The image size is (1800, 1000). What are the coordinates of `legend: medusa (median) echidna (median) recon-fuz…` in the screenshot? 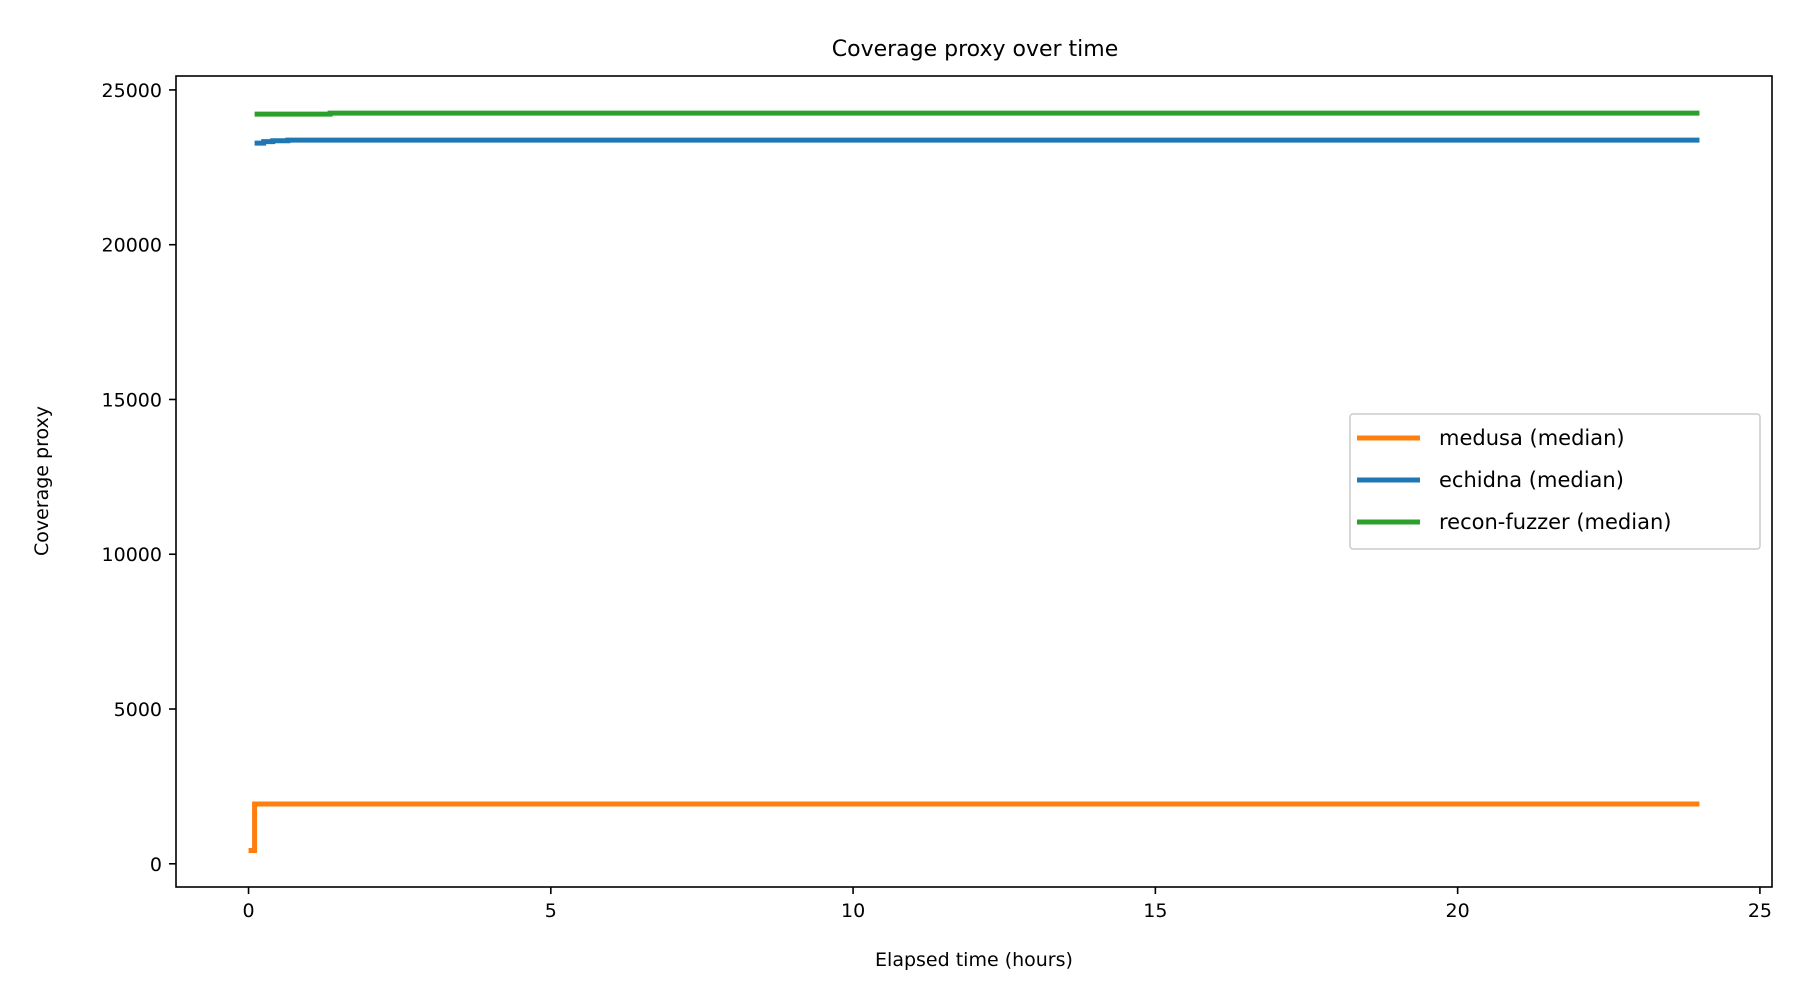 It's located at (1555, 481).